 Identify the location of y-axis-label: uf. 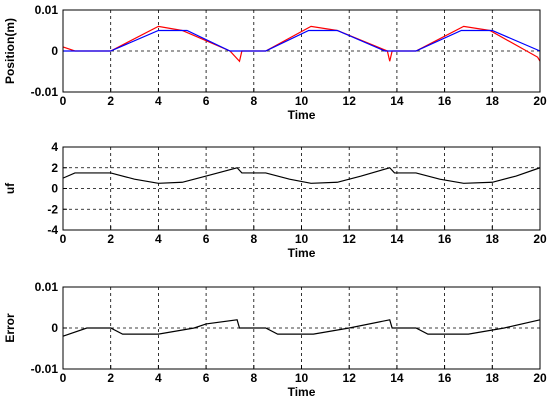
(10, 188).